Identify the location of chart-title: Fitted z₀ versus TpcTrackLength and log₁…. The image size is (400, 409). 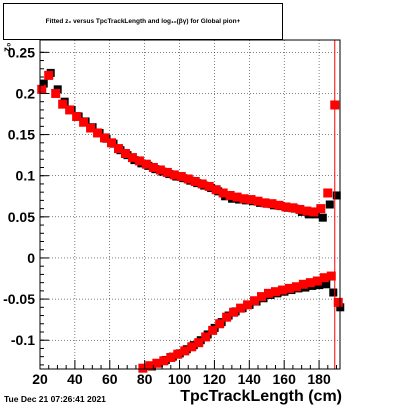
(143, 21).